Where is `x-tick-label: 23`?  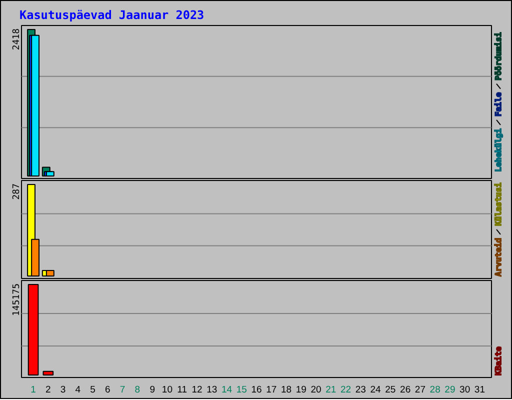
x-tick-label: 23 is located at coordinates (360, 390).